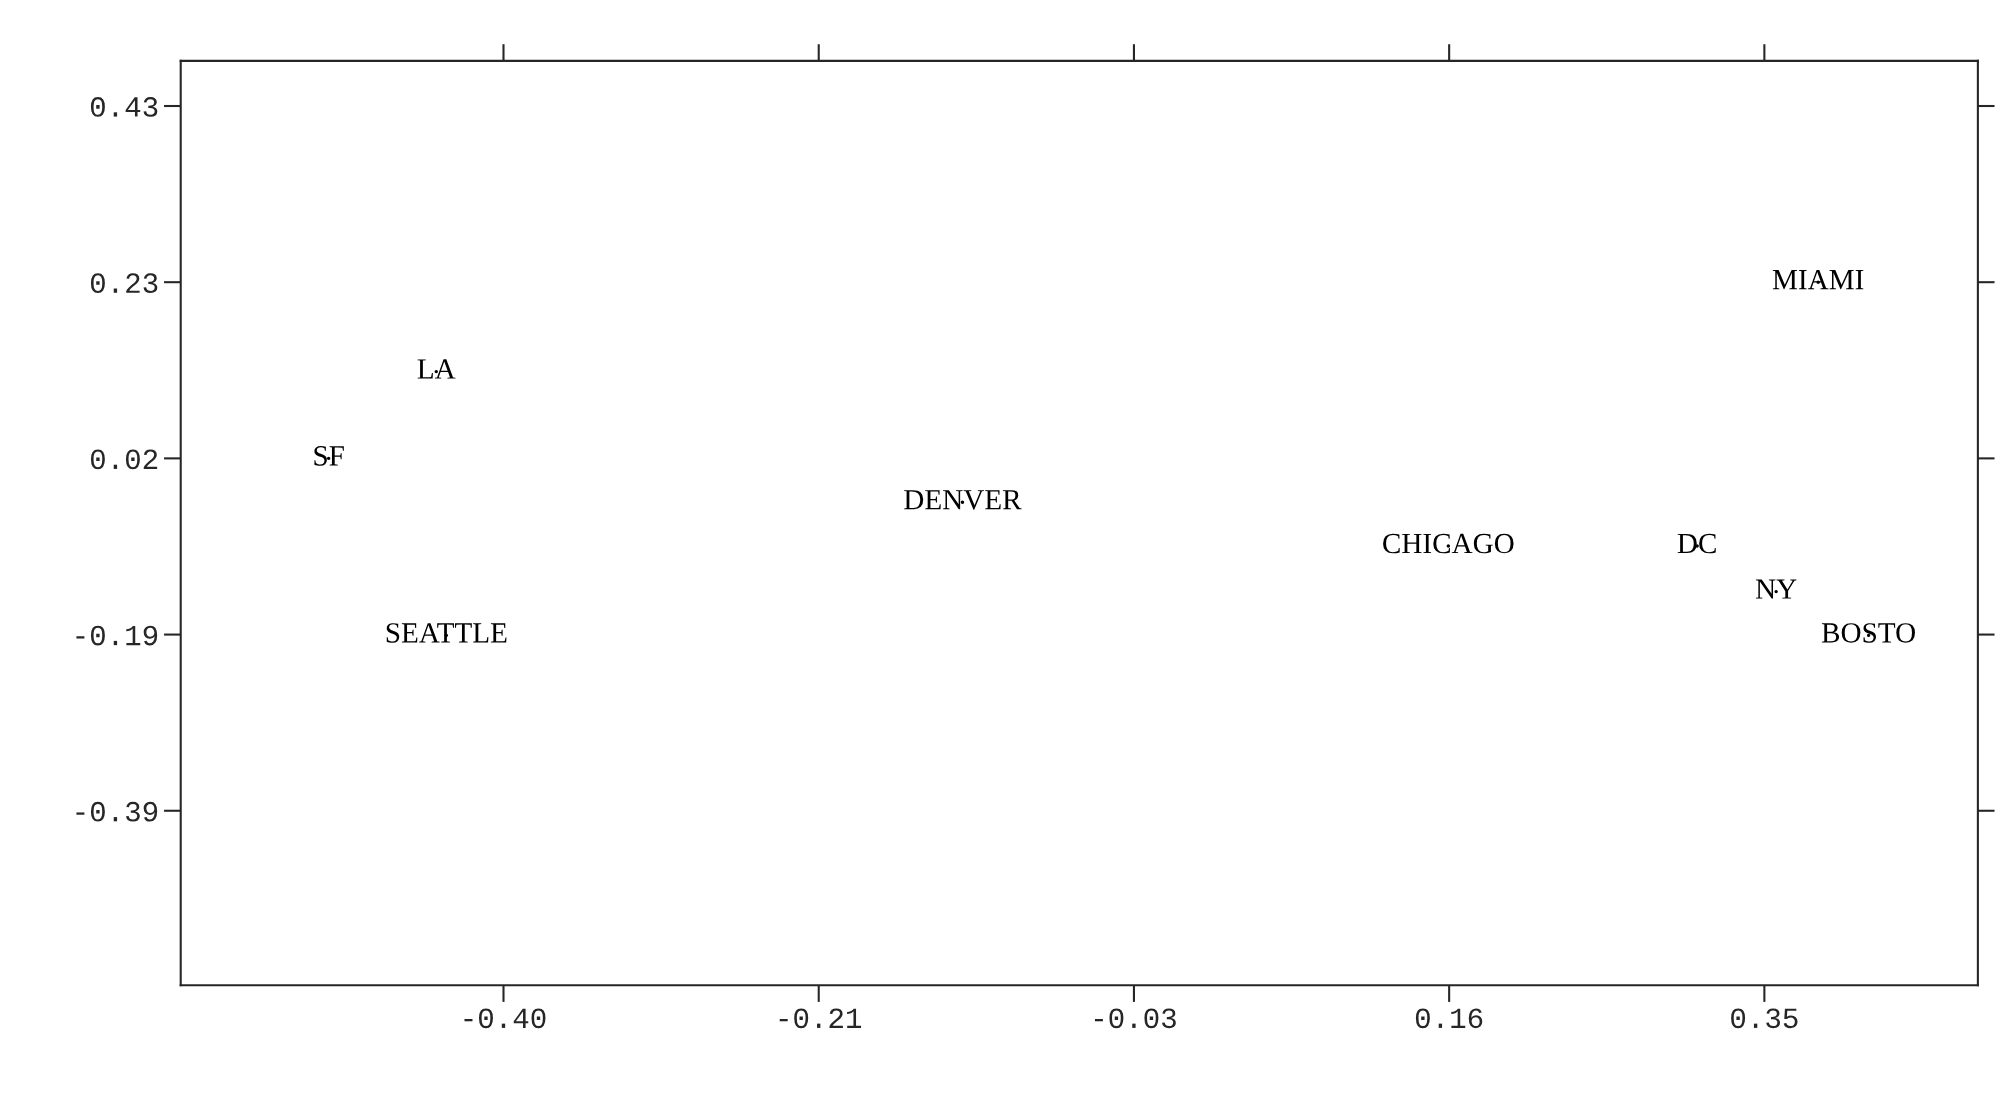 Image resolution: width=2008 pixels, height=1107 pixels. What do you see at coordinates (1868, 633) in the screenshot?
I see `data-label: BOSTO` at bounding box center [1868, 633].